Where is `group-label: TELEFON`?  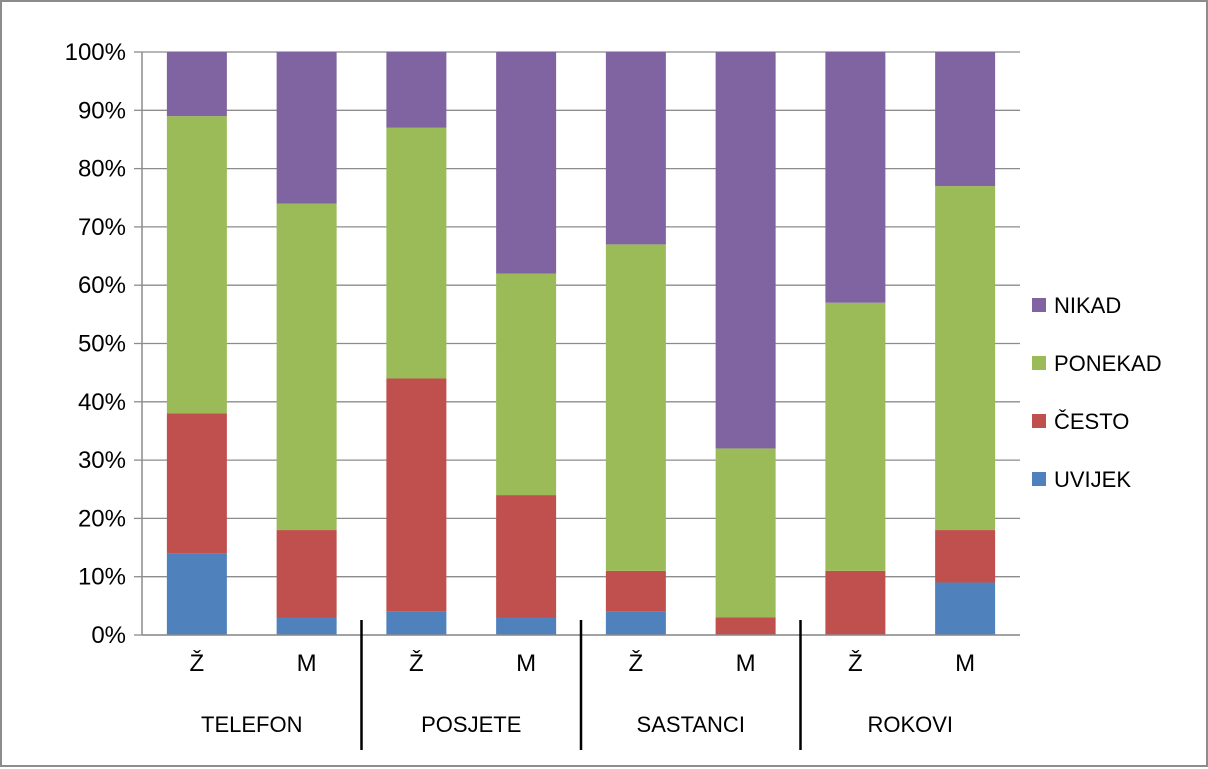
group-label: TELEFON is located at coordinates (251, 724).